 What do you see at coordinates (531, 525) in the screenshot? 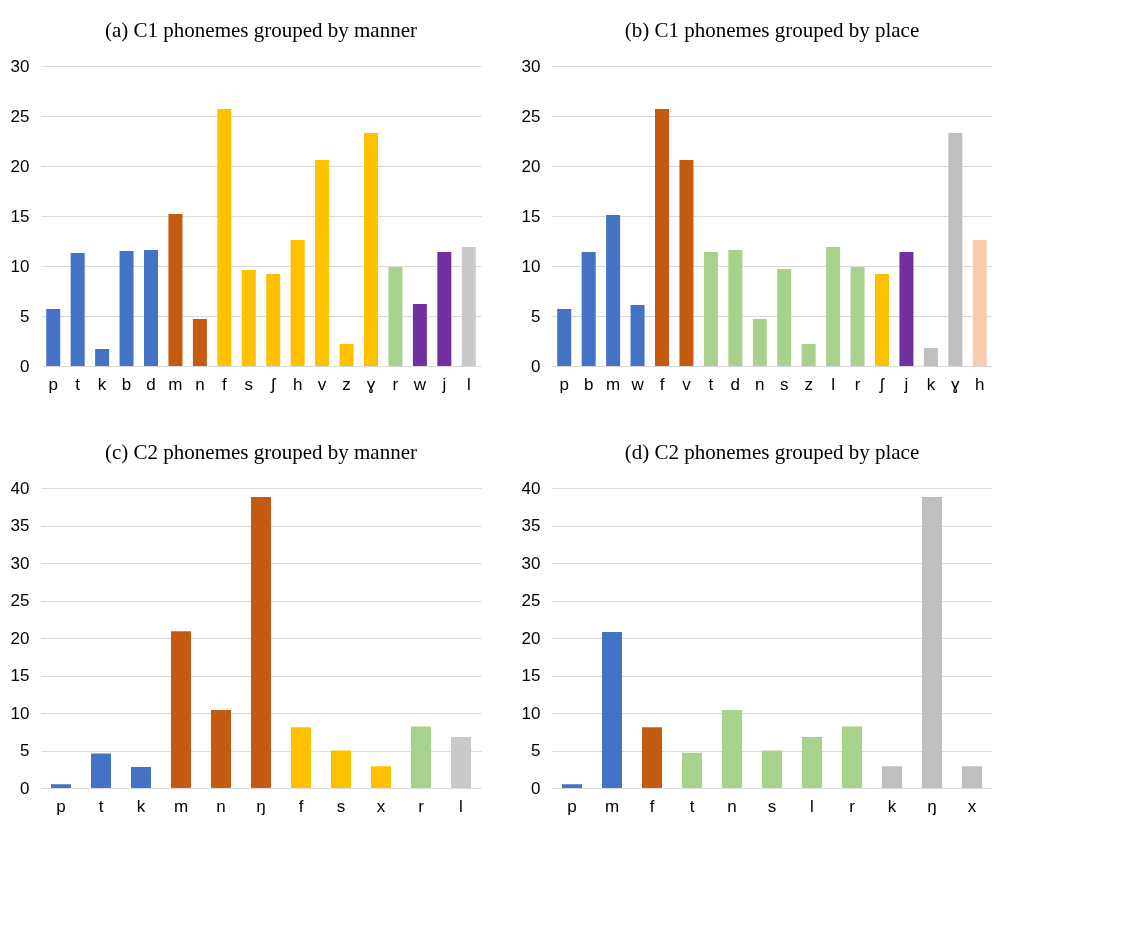
I see `y-tick-label: 35` at bounding box center [531, 525].